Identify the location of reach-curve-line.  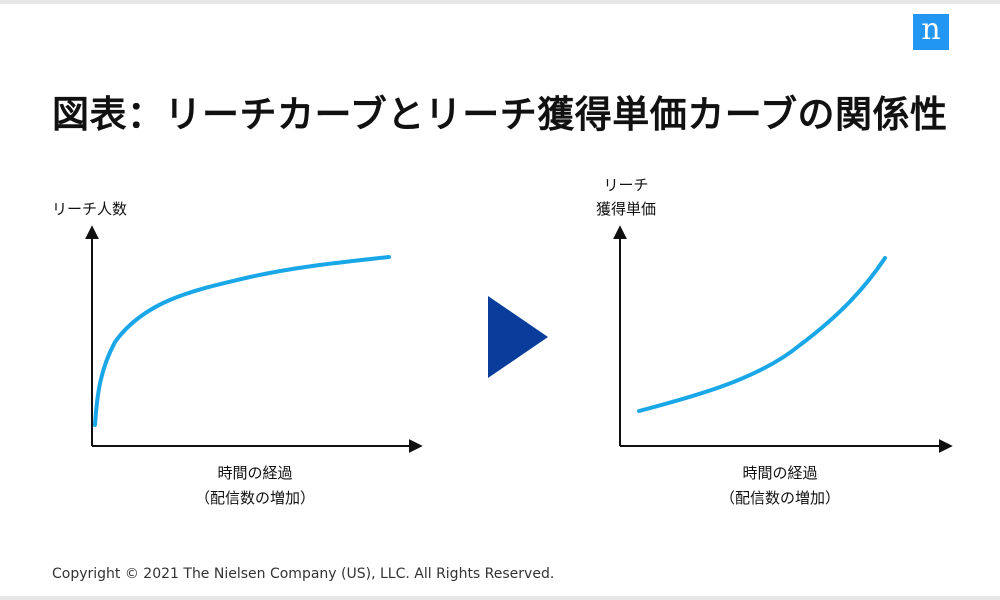
(242, 341).